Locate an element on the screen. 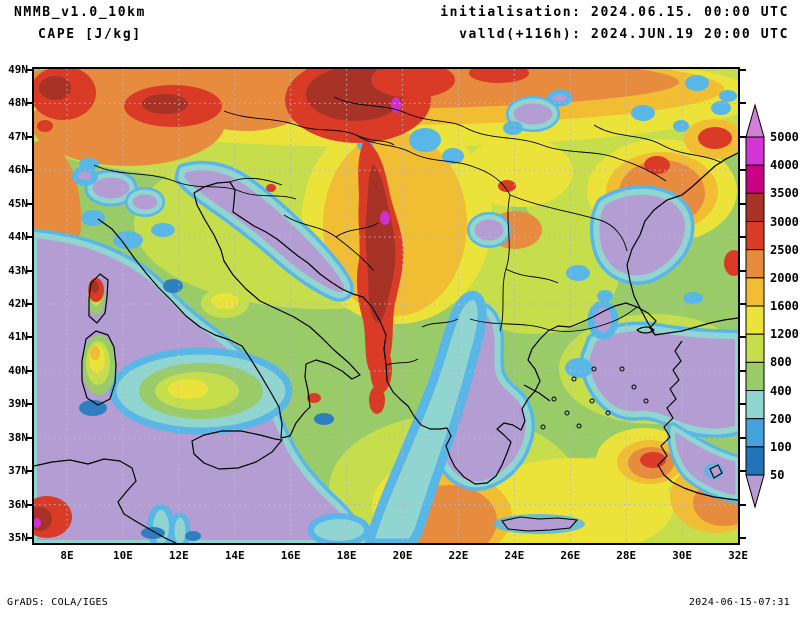  colorbar-under-arrow is located at coordinates (755, 491).